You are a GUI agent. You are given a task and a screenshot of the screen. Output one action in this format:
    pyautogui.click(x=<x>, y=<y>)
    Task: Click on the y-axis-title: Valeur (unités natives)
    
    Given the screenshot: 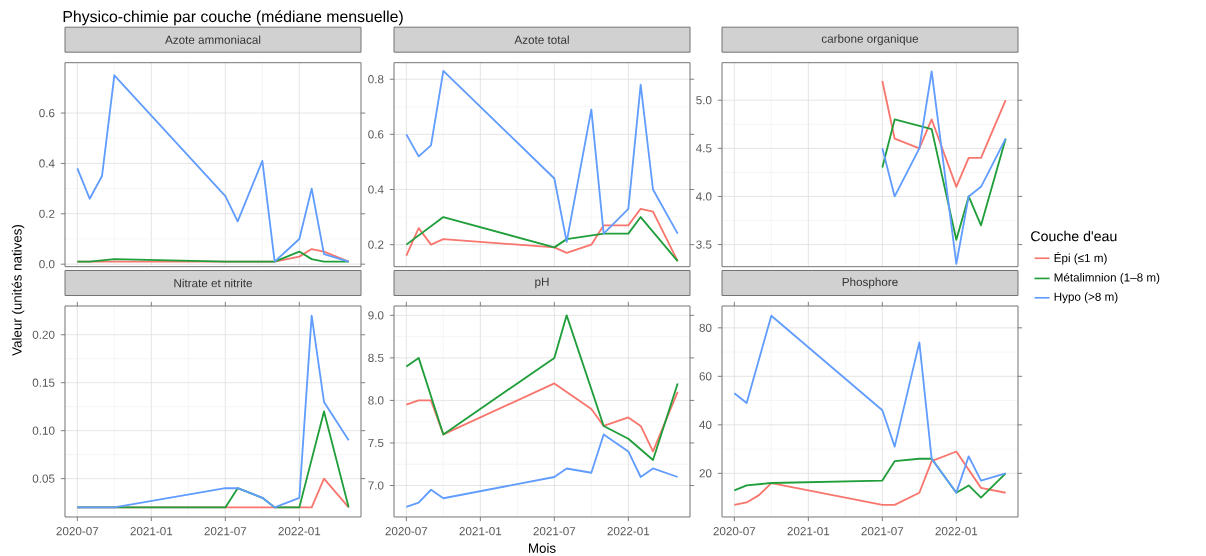 What is the action you would take?
    pyautogui.click(x=18, y=290)
    